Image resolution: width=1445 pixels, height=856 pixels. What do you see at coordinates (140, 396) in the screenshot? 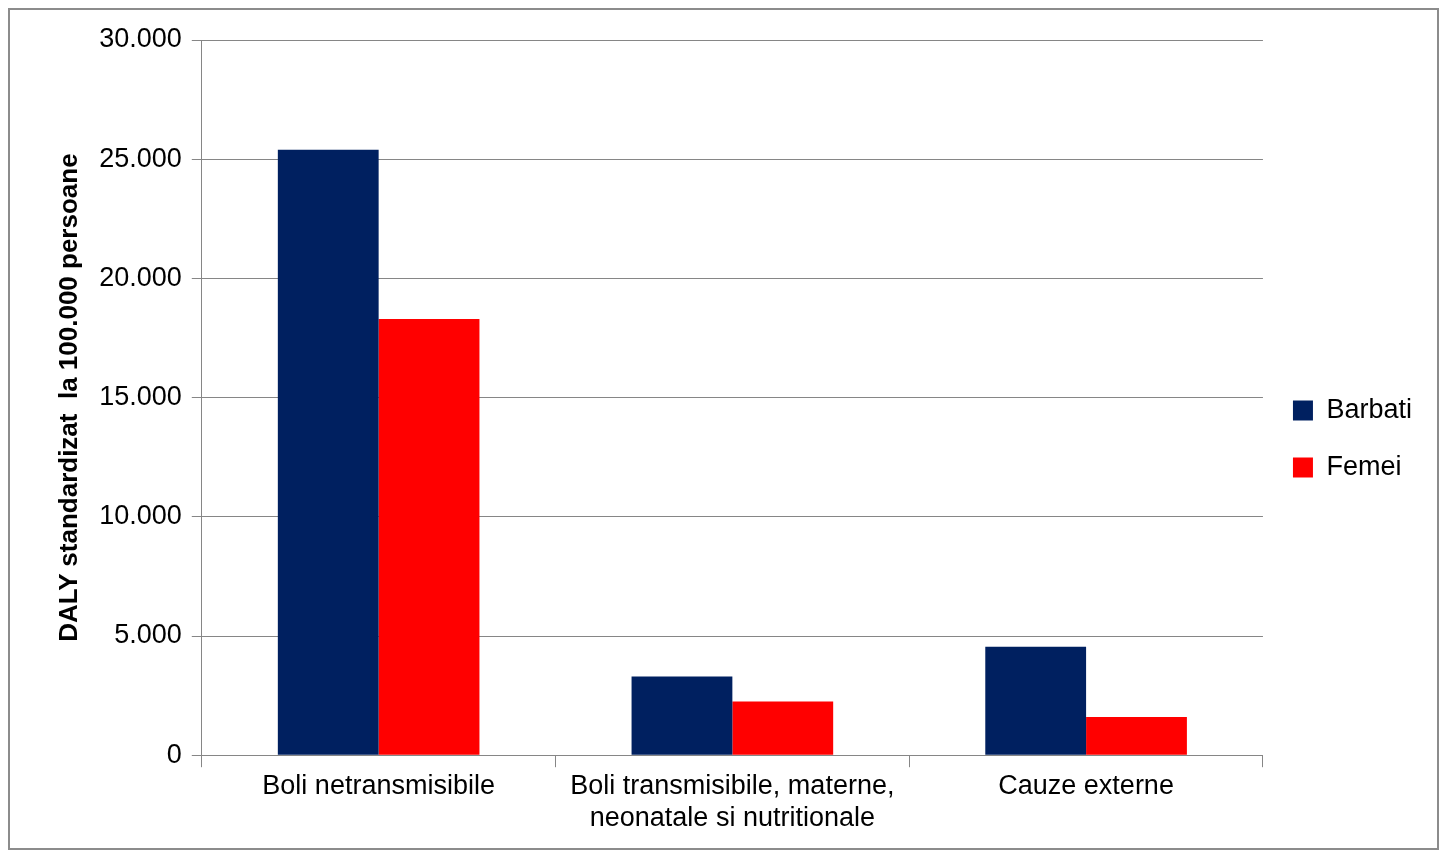
I see `y-tick-label: 15.000` at bounding box center [140, 396].